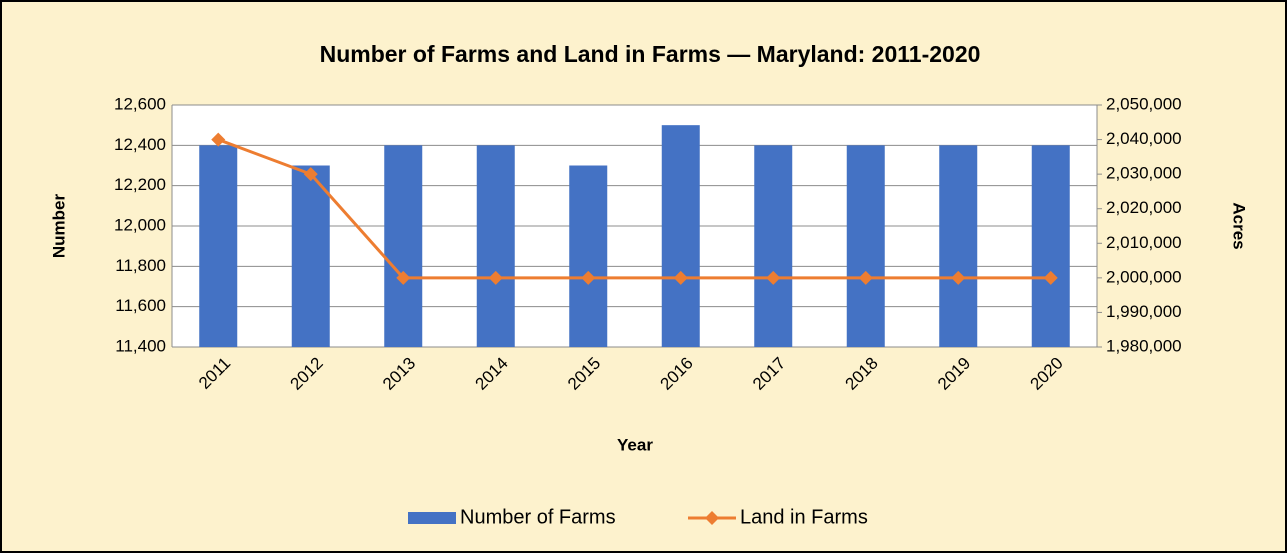  What do you see at coordinates (538, 517) in the screenshot?
I see `legend-label: Number of Farms` at bounding box center [538, 517].